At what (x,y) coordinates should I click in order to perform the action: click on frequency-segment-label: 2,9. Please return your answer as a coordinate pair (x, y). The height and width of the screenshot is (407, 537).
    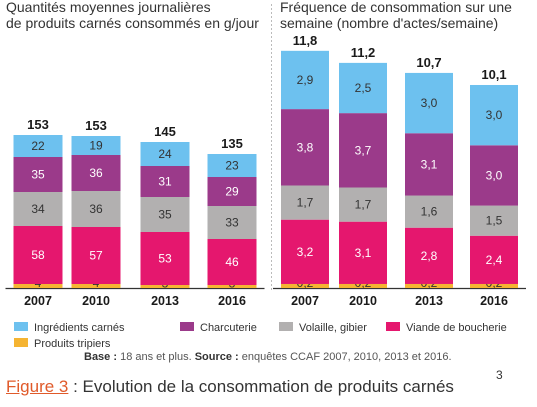
    Looking at the image, I should click on (305, 80).